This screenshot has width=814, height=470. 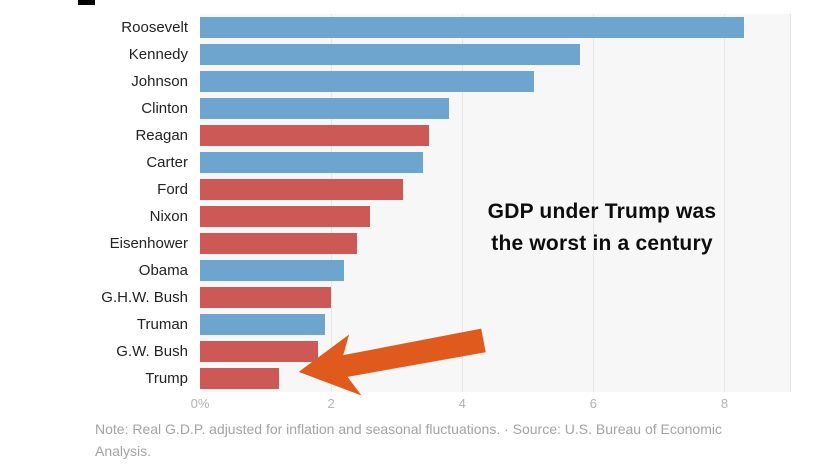 I want to click on chart-row: Reagan, so click(x=407, y=135).